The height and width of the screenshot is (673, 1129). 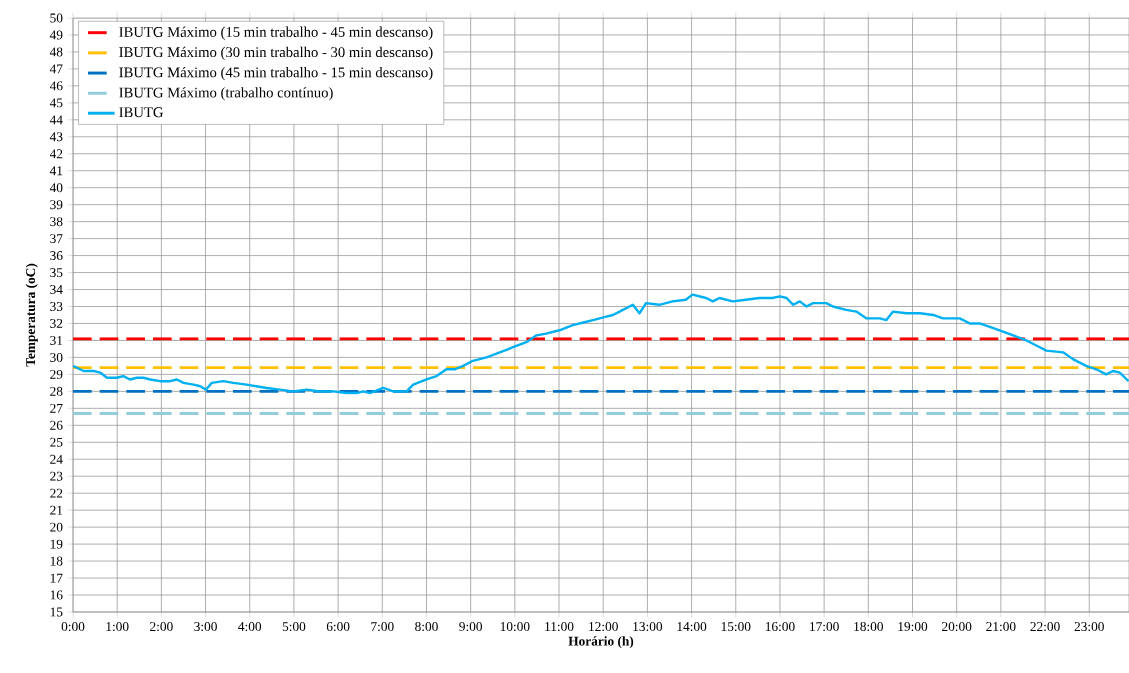 I want to click on y-tick-label: 27, so click(x=56, y=408).